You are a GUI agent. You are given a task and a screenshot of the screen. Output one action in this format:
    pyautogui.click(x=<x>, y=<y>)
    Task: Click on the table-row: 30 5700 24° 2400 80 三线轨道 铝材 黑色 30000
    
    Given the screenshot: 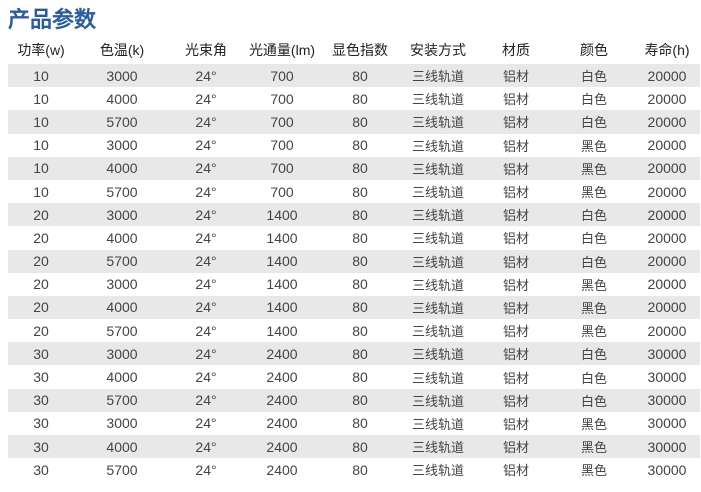 What is the action you would take?
    pyautogui.click(x=354, y=469)
    